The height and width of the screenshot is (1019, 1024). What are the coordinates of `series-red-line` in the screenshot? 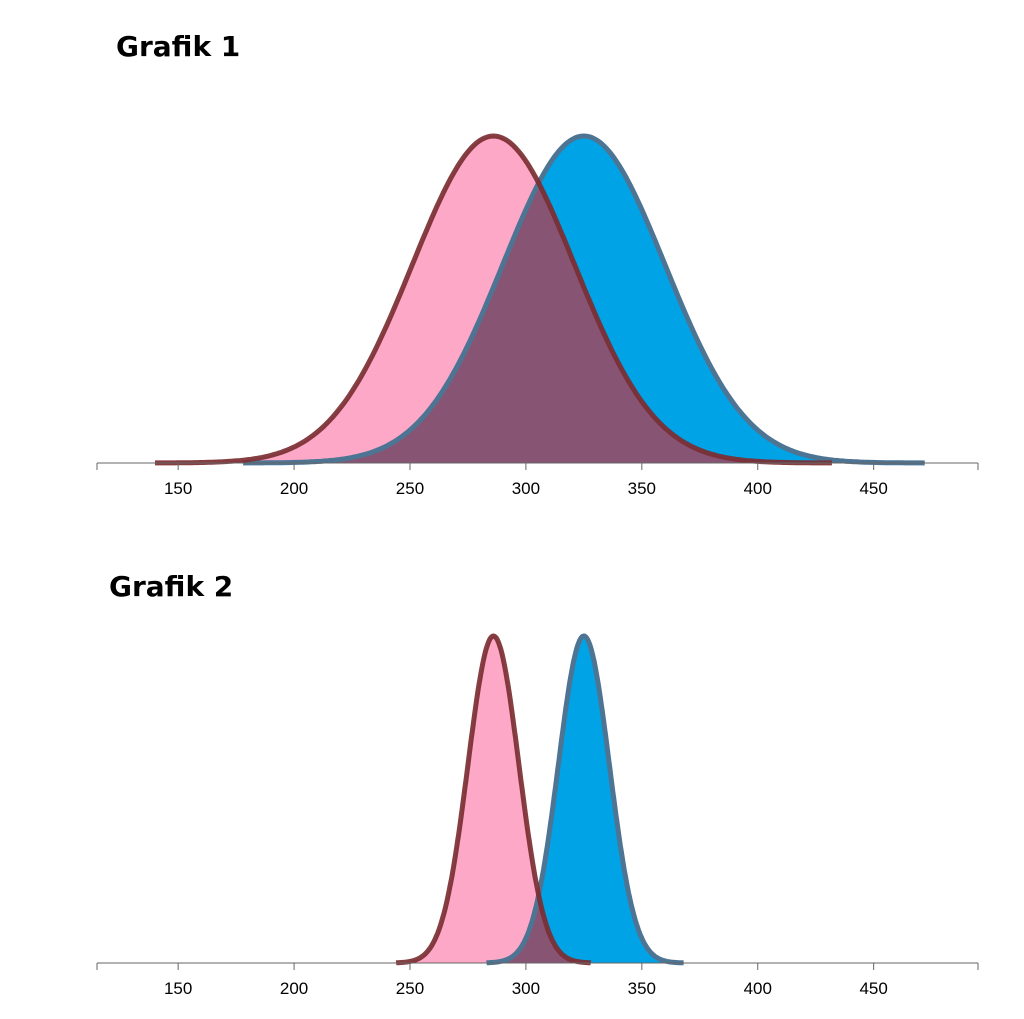 It's located at (493, 799).